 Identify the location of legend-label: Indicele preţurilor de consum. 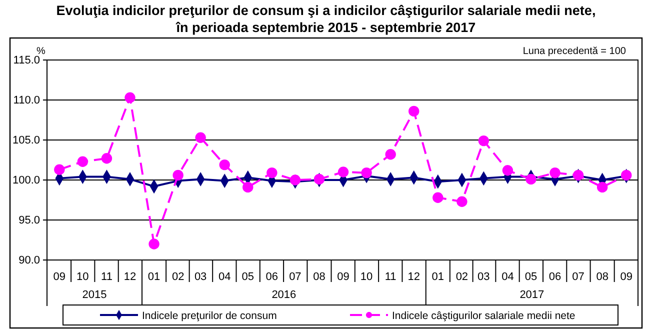
(210, 316).